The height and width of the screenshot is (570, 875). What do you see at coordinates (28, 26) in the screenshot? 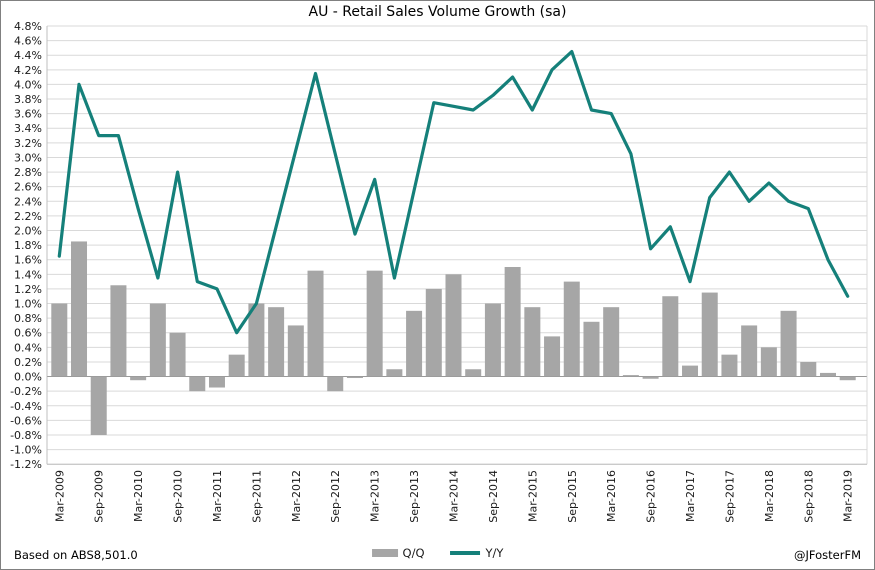
I see `y-tick-label: 4.8%` at bounding box center [28, 26].